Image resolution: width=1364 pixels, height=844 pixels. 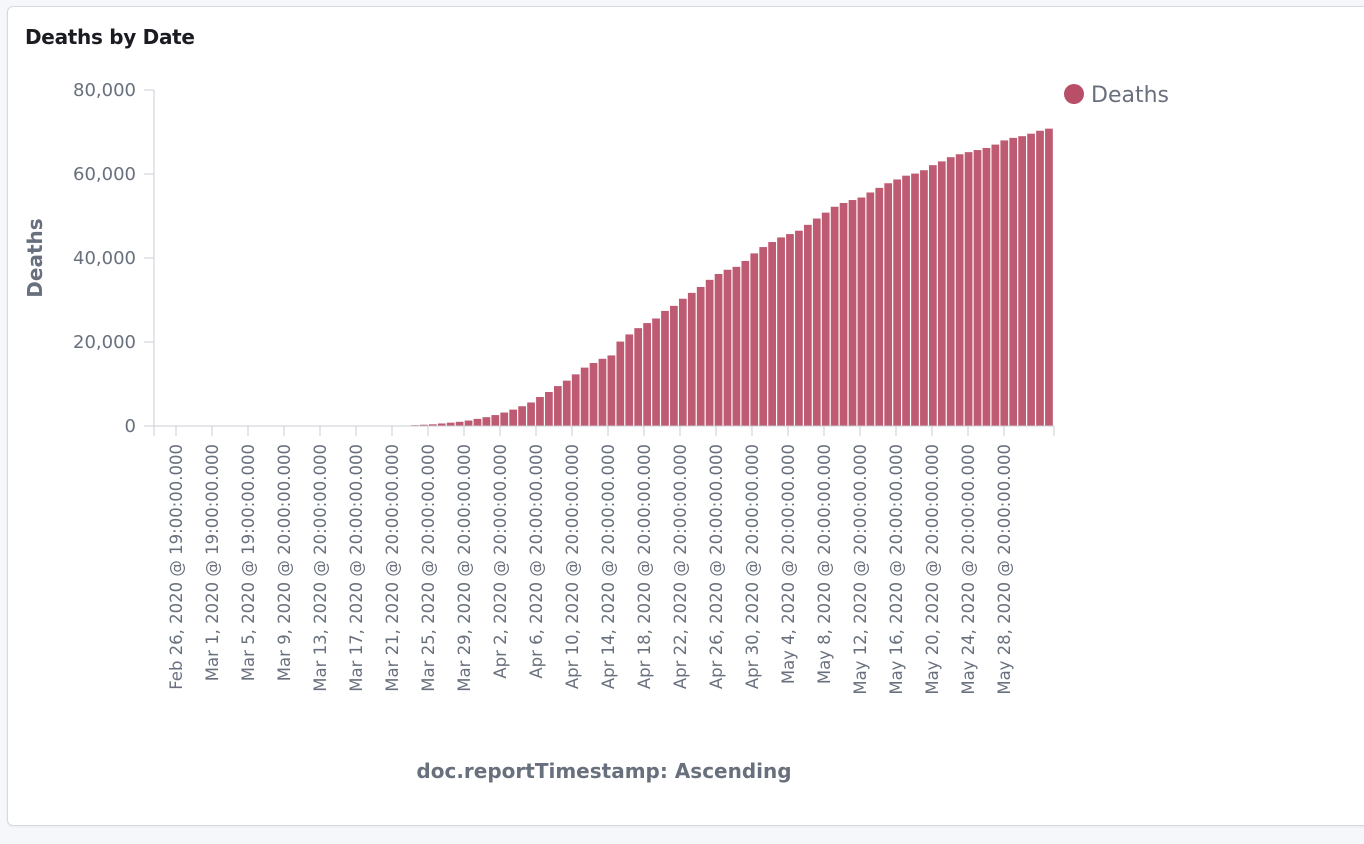 What do you see at coordinates (680, 566) in the screenshot?
I see `x-tick-label: Apr 22, 2020 @ 20:00:00.000` at bounding box center [680, 566].